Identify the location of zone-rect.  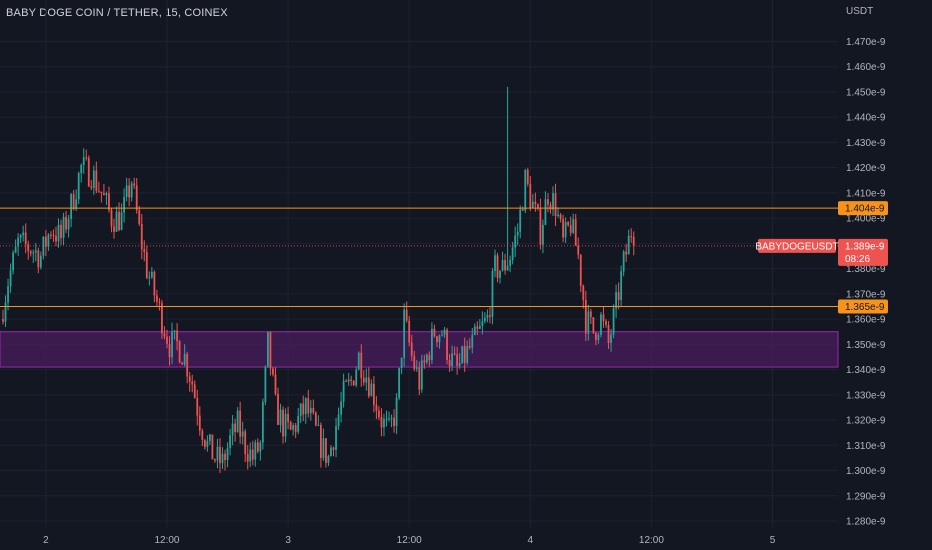
(419, 349).